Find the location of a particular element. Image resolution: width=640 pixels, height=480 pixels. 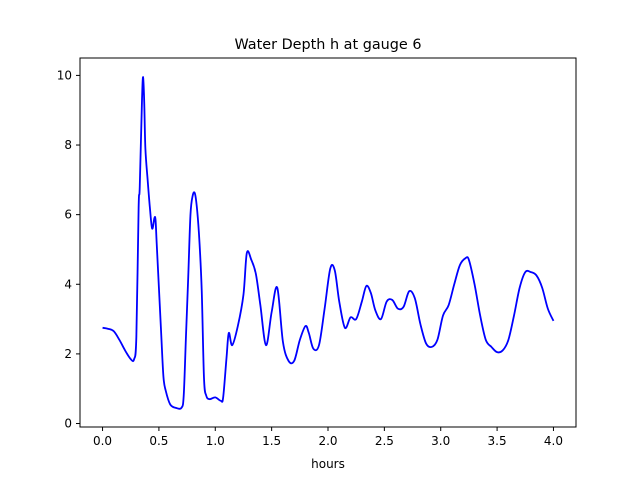

x-axis-label: hours is located at coordinates (328, 464).